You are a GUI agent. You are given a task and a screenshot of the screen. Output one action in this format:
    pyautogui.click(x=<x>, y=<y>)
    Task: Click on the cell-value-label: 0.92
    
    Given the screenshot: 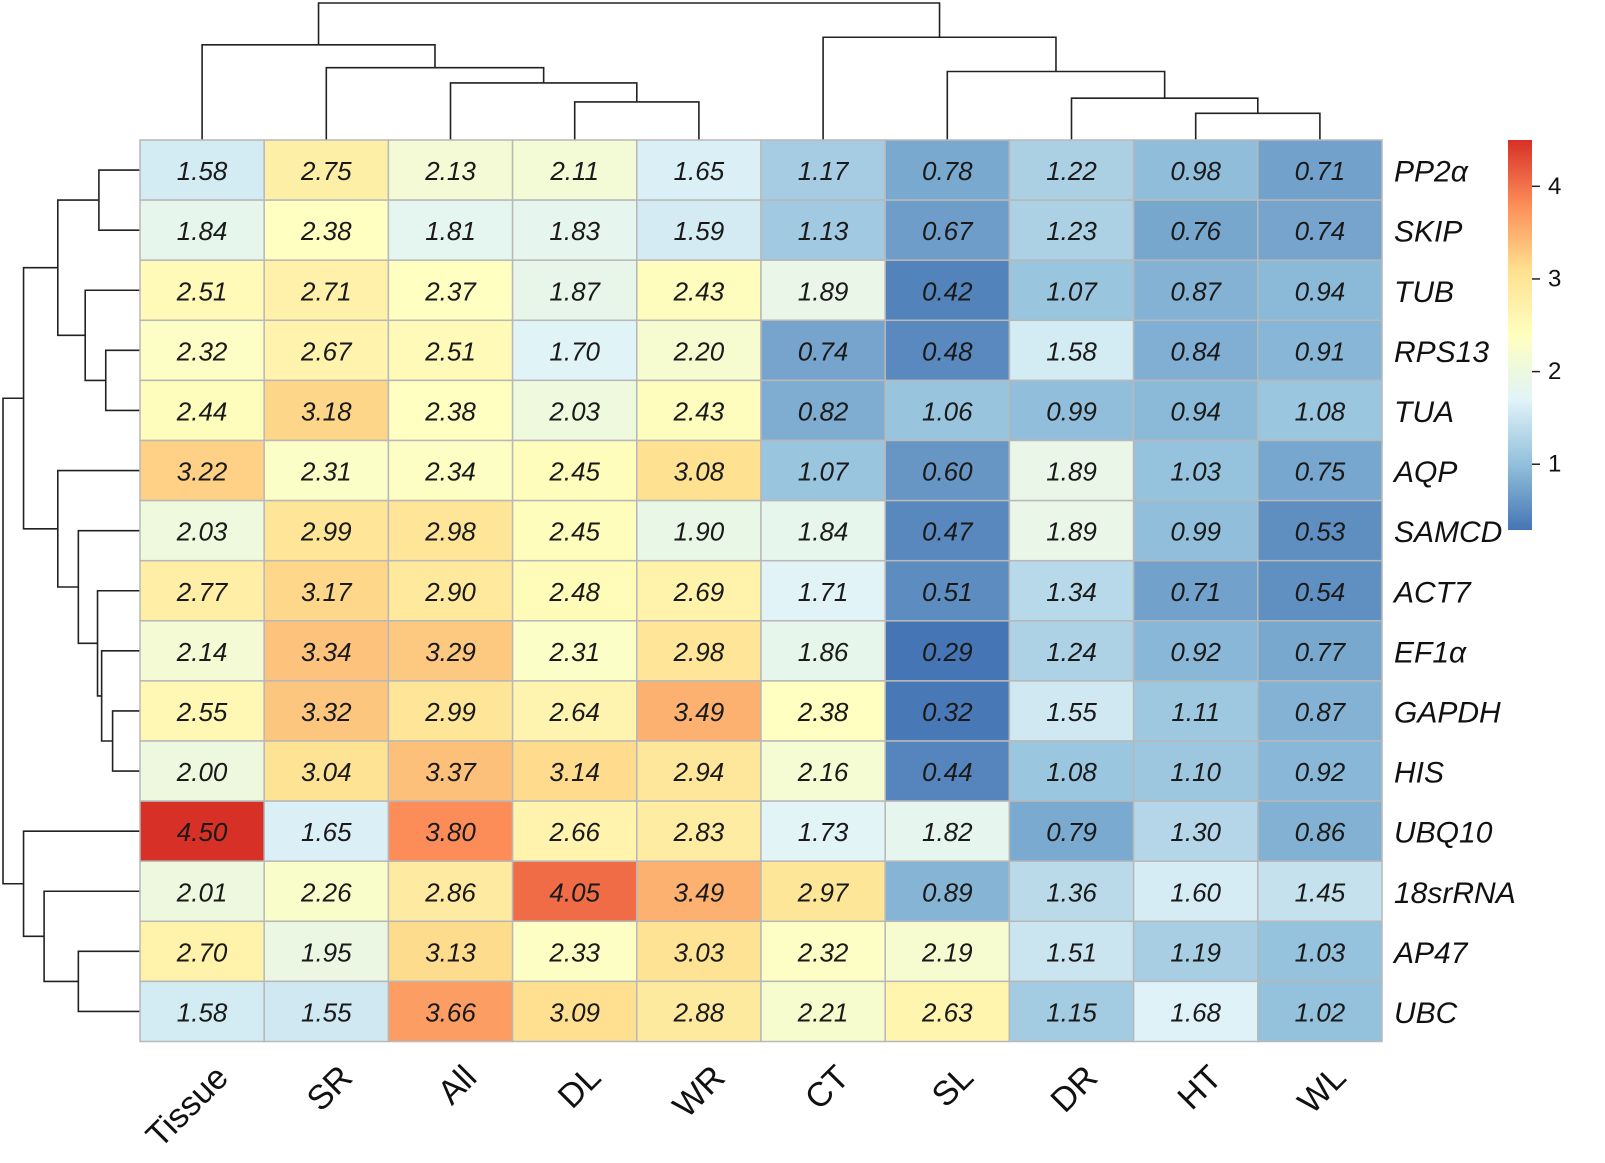 What is the action you would take?
    pyautogui.click(x=1195, y=652)
    